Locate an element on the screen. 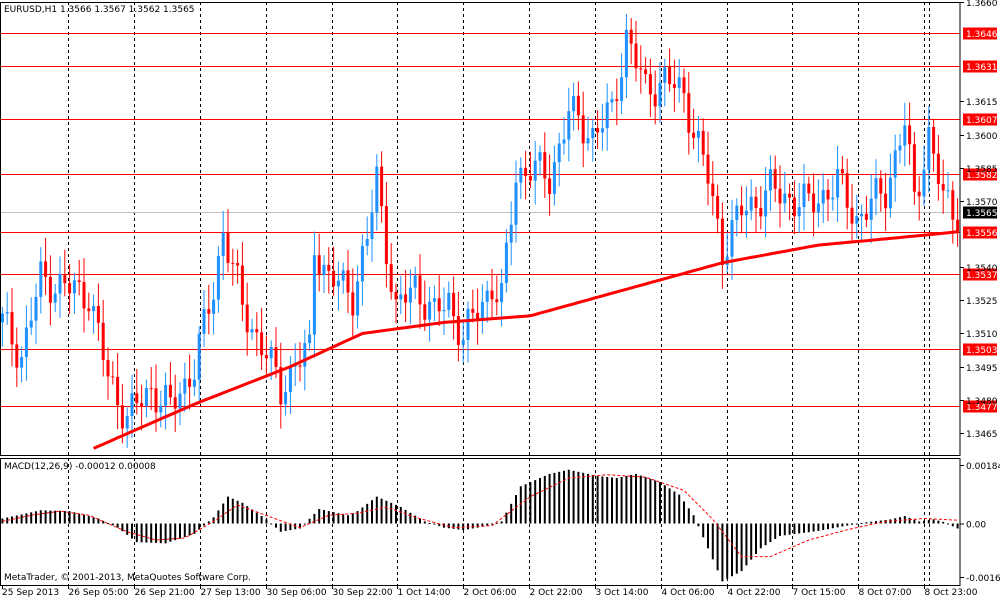  x-tick-label: 26 Sep 05:00 is located at coordinates (99, 593).